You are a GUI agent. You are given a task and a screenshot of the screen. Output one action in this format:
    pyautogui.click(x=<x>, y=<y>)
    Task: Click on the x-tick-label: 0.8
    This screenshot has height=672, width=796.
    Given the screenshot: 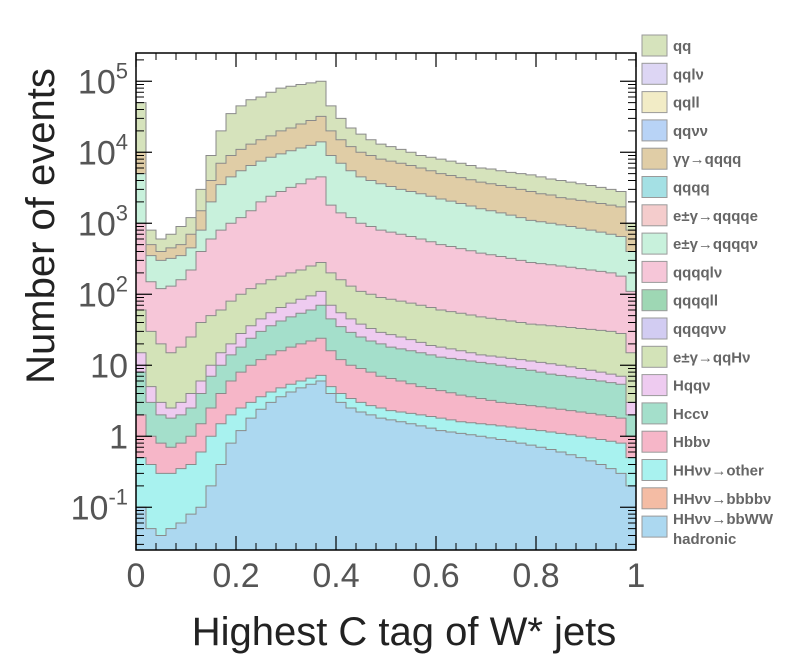 What is the action you would take?
    pyautogui.click(x=535, y=576)
    